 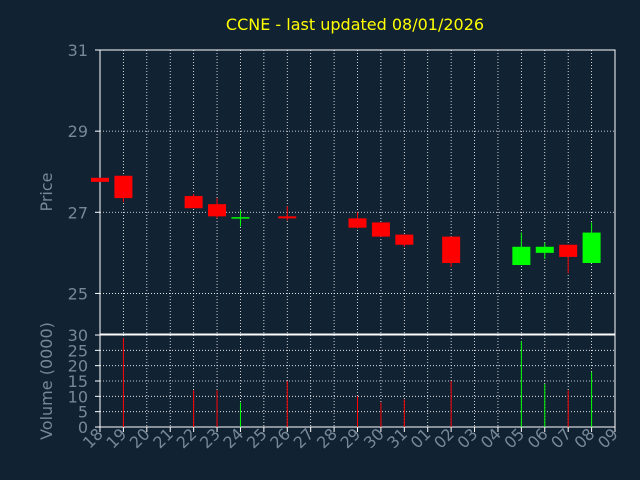 I want to click on price-tick-label: 27, so click(x=78, y=212).